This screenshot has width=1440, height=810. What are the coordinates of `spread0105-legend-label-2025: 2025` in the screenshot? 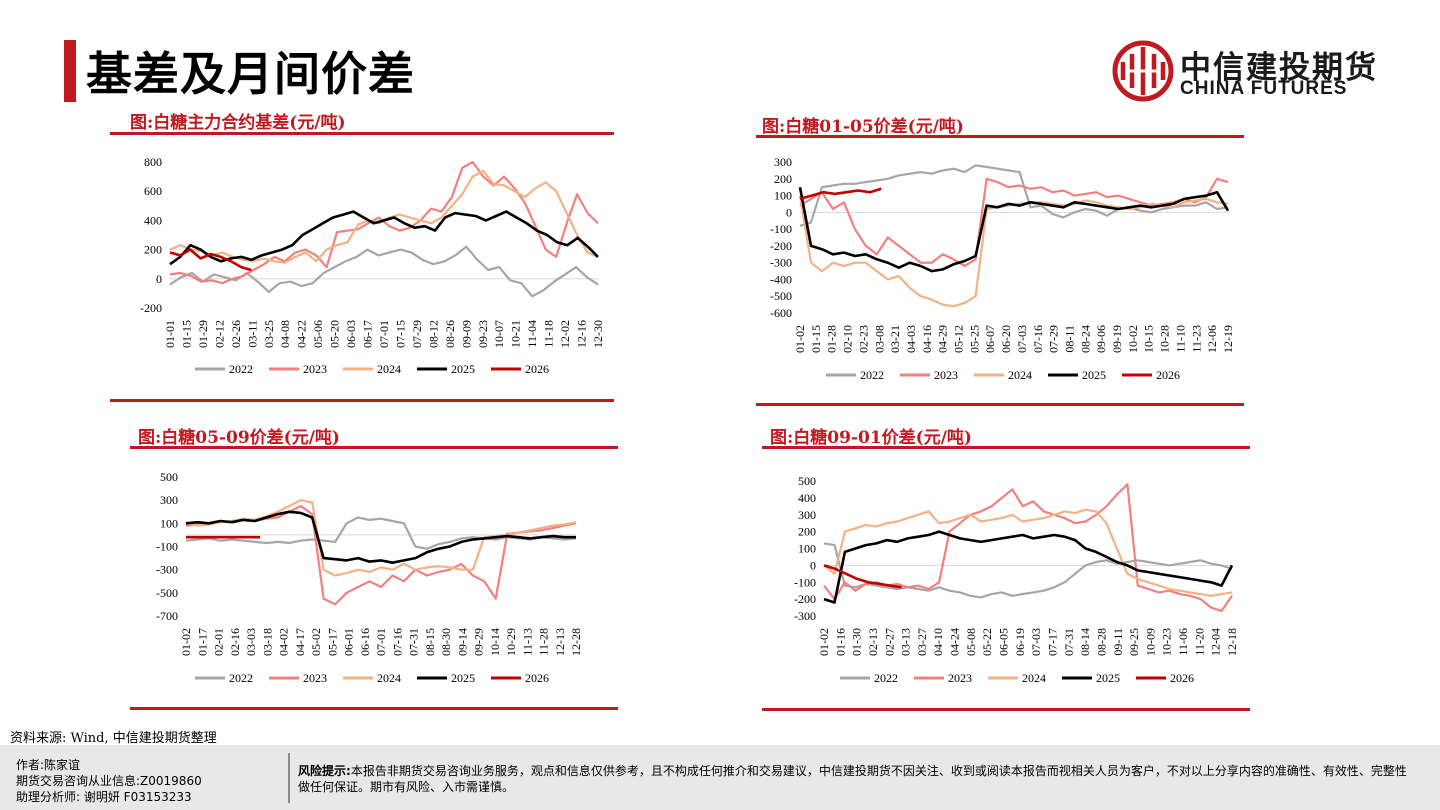 It's located at (1094, 375).